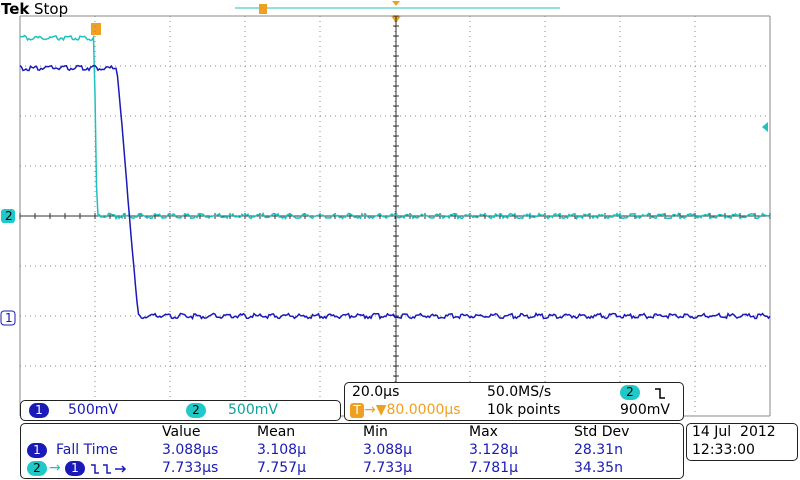 The height and width of the screenshot is (480, 800). I want to click on trigger-source: 2, so click(630, 392).